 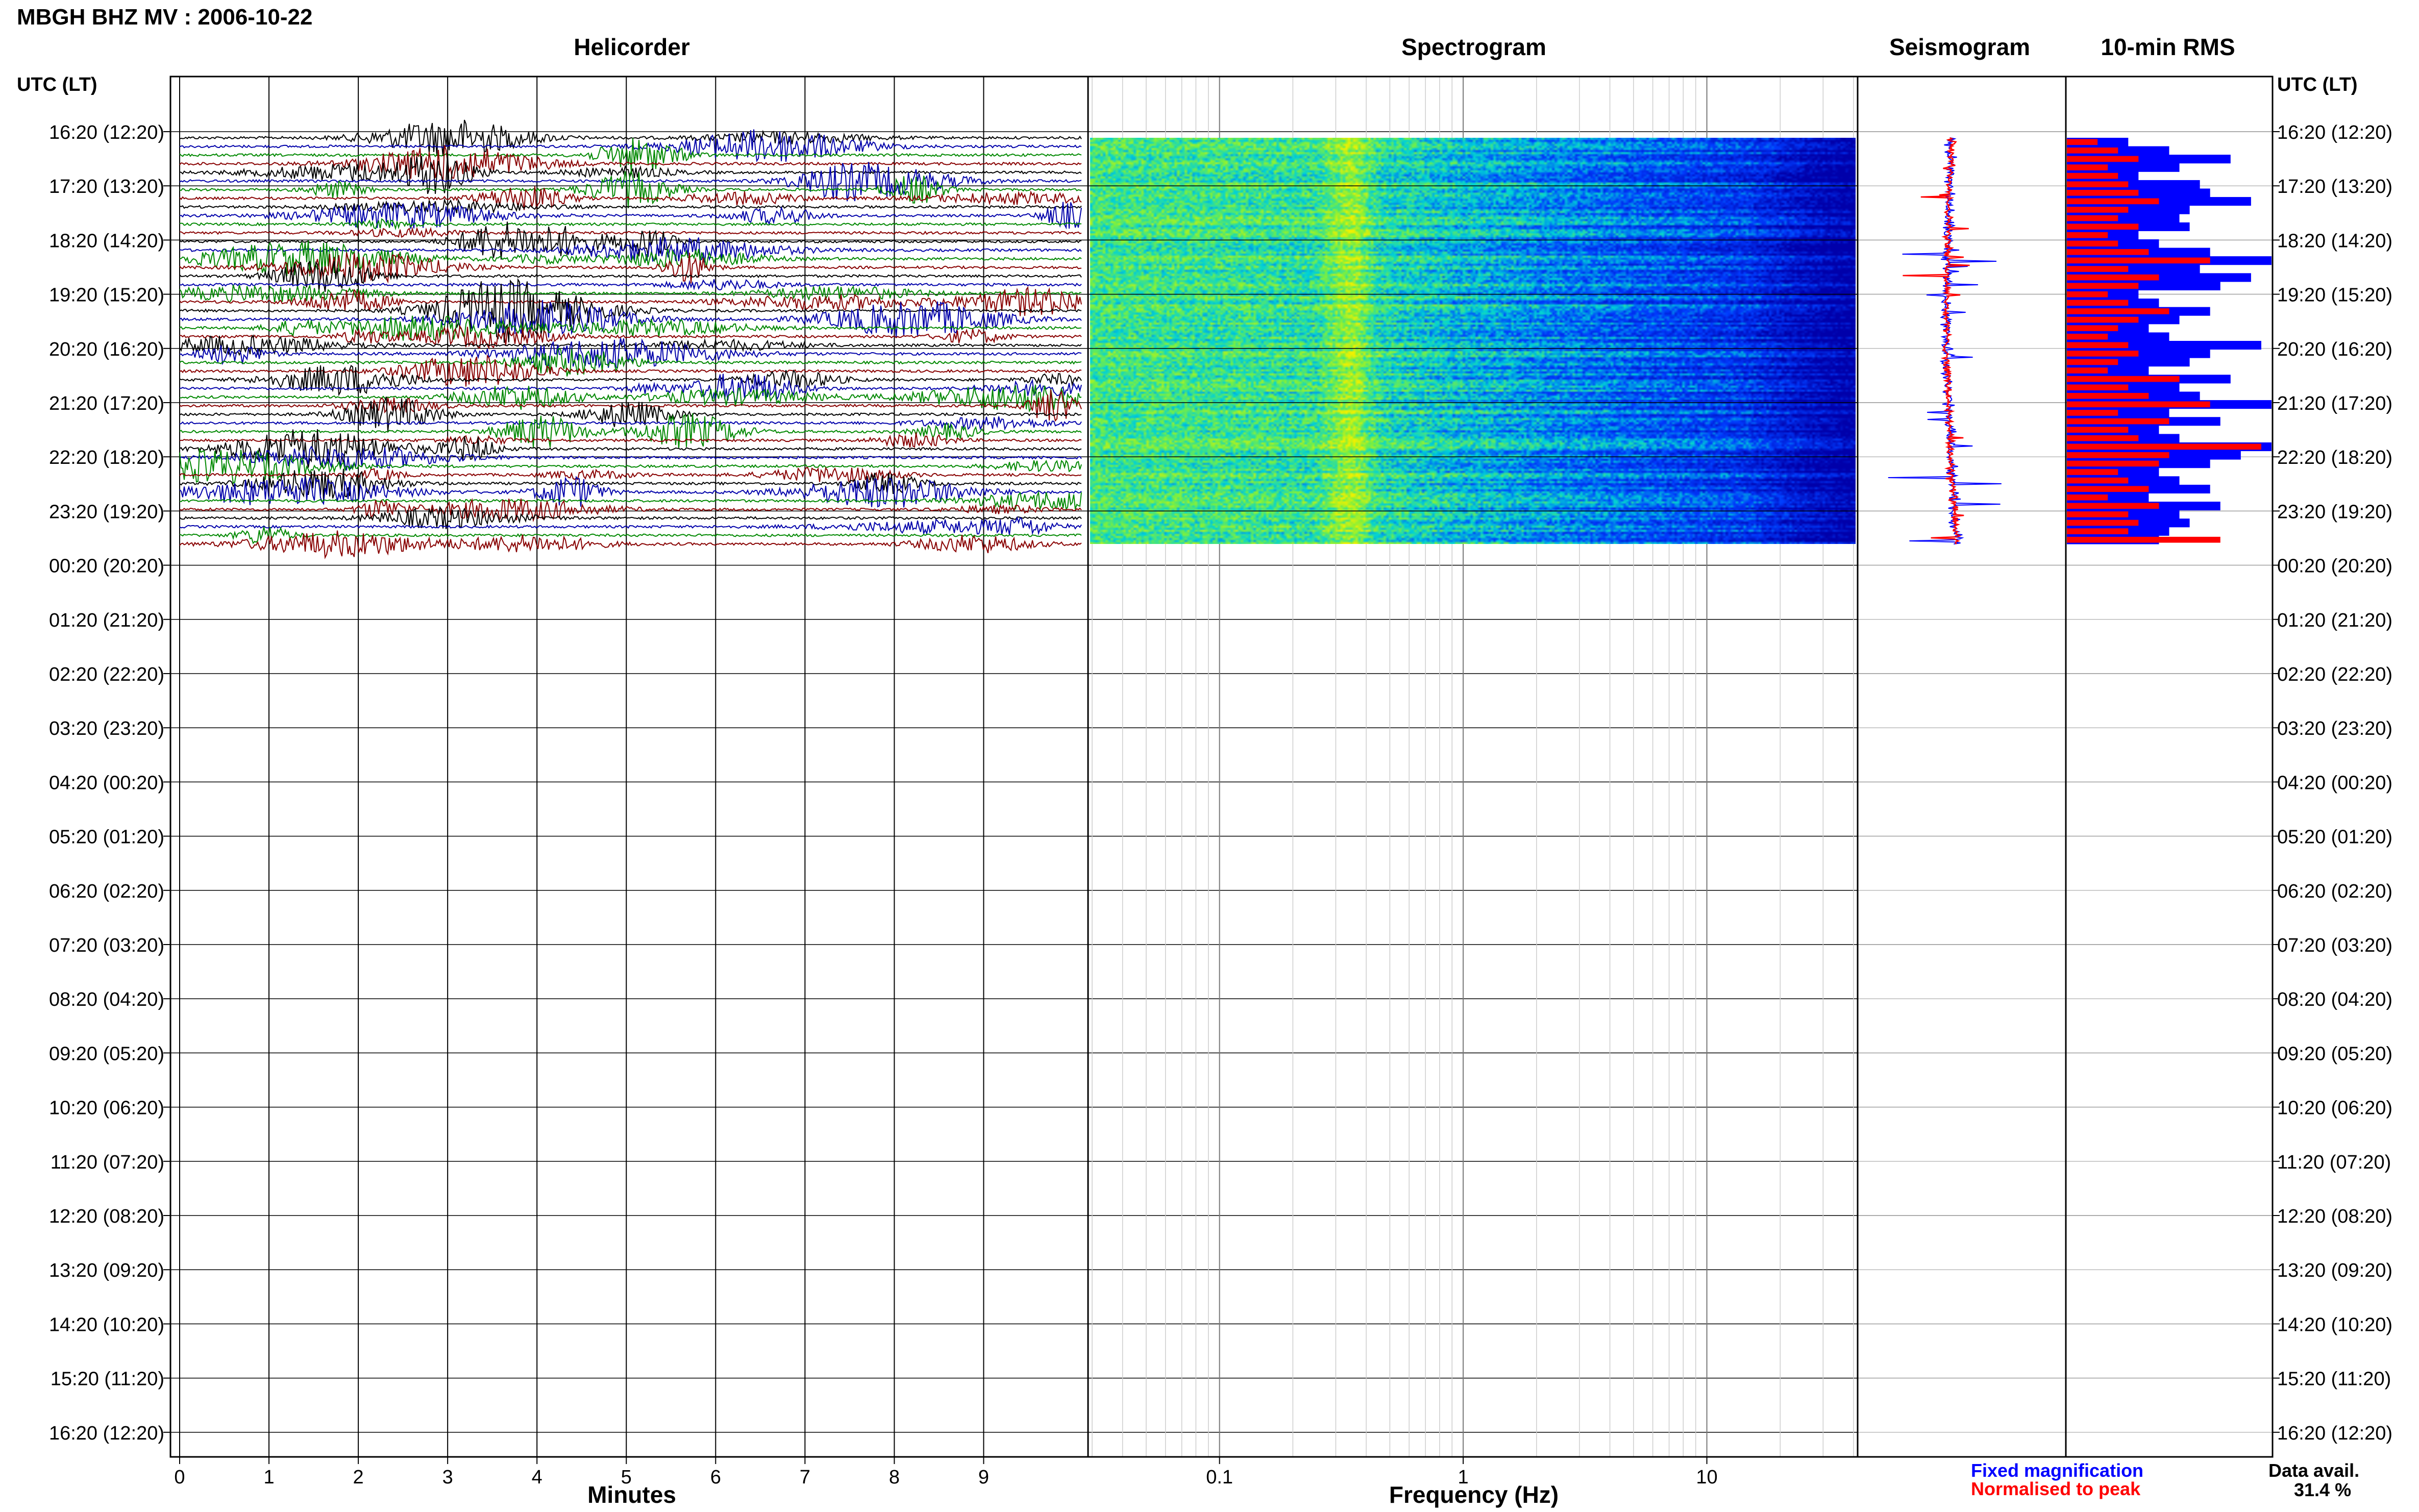 What do you see at coordinates (447, 1477) in the screenshot?
I see `minute-tick-label: 3` at bounding box center [447, 1477].